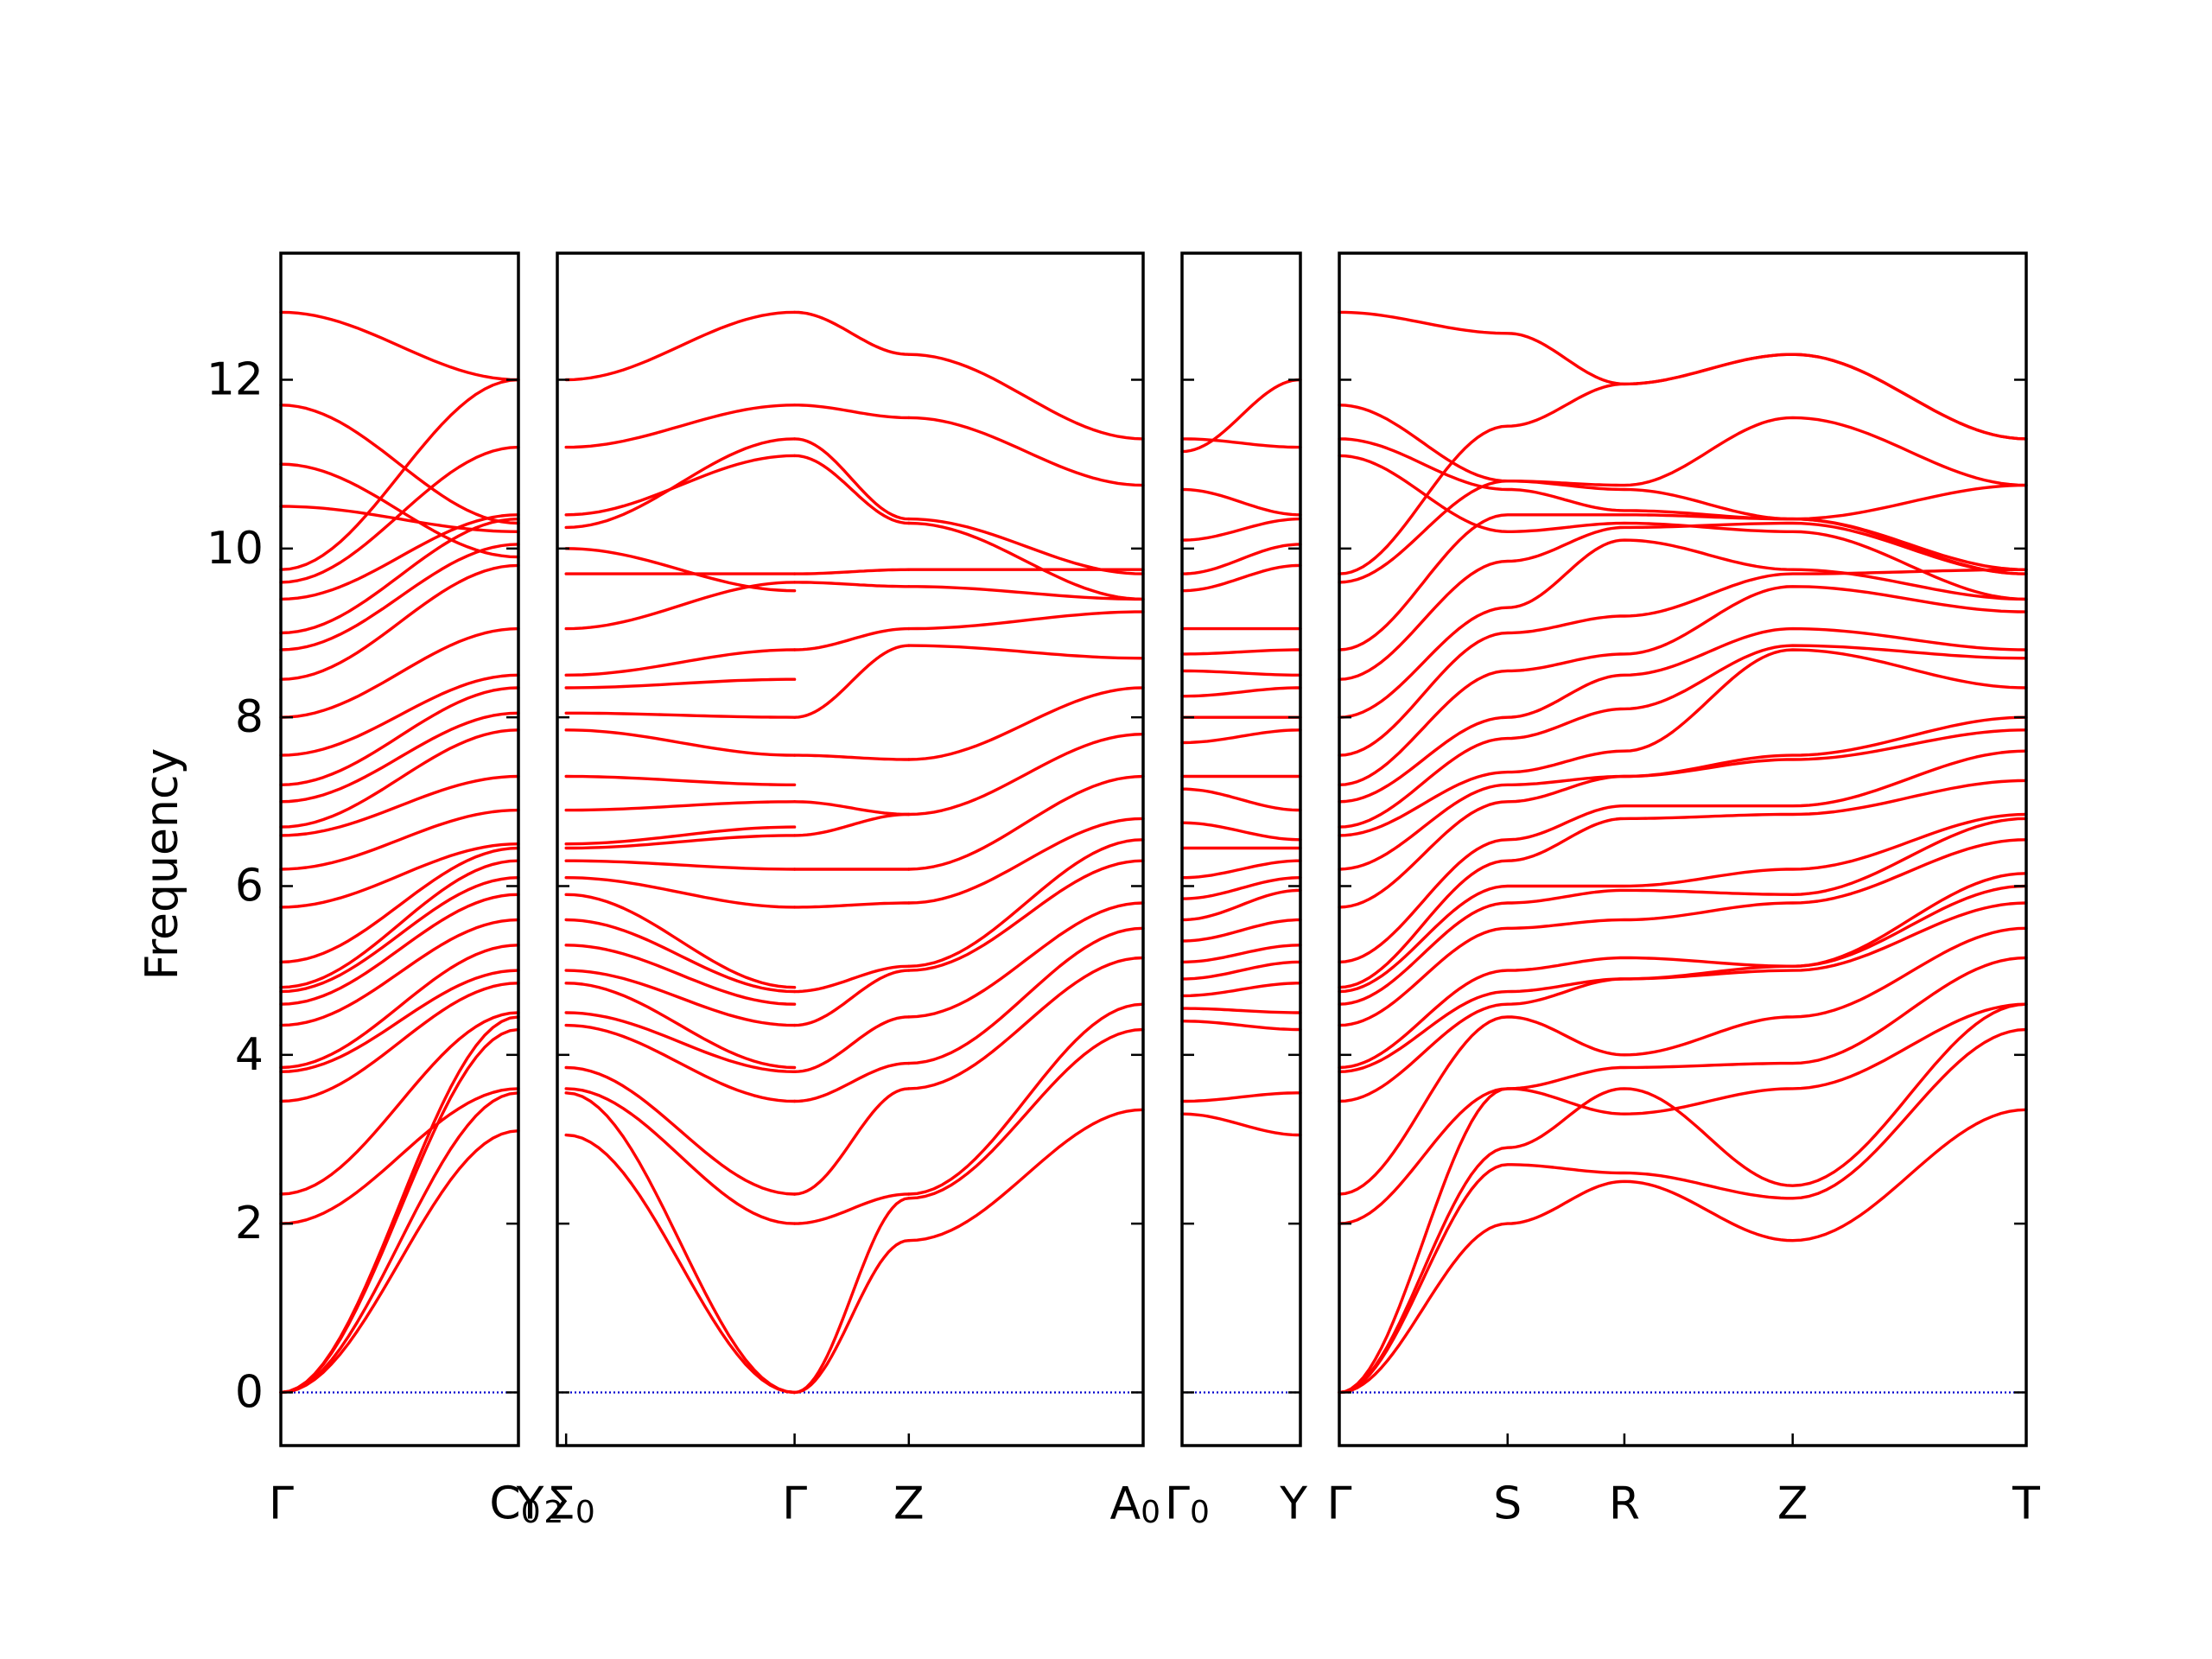 This screenshot has width=2212, height=1659. Describe the element at coordinates (1187, 1504) in the screenshot. I see `x-tick-label-2-0: Γ0` at that location.